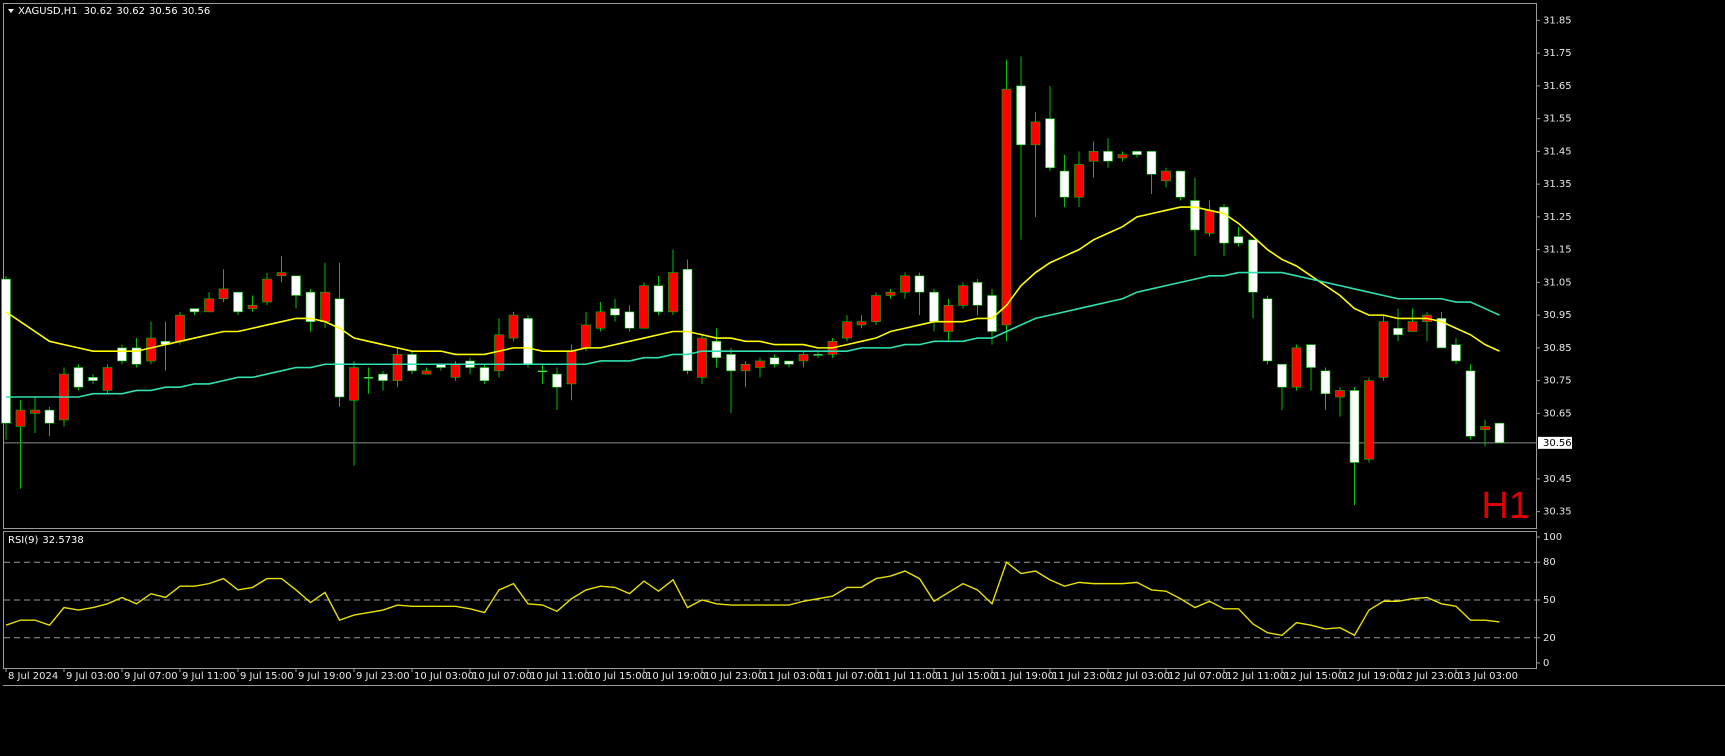 The height and width of the screenshot is (756, 1725). Describe the element at coordinates (850, 676) in the screenshot. I see `x-tick-label: 11 Jul 07:00` at that location.